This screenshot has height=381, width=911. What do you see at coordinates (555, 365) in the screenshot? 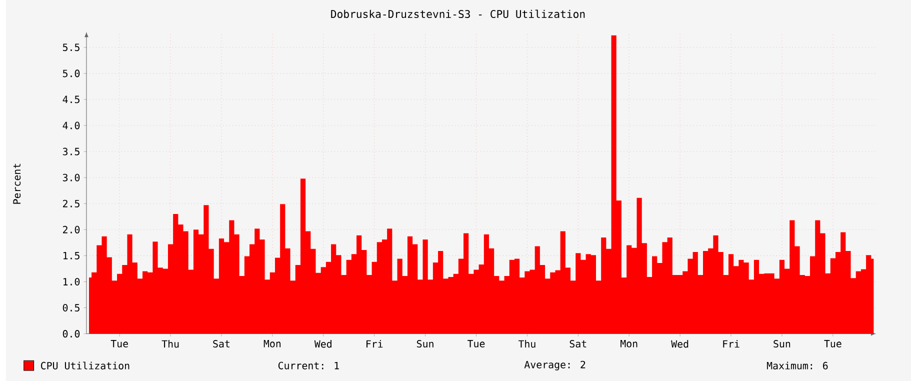
I see `text: Average: 2` at bounding box center [555, 365].